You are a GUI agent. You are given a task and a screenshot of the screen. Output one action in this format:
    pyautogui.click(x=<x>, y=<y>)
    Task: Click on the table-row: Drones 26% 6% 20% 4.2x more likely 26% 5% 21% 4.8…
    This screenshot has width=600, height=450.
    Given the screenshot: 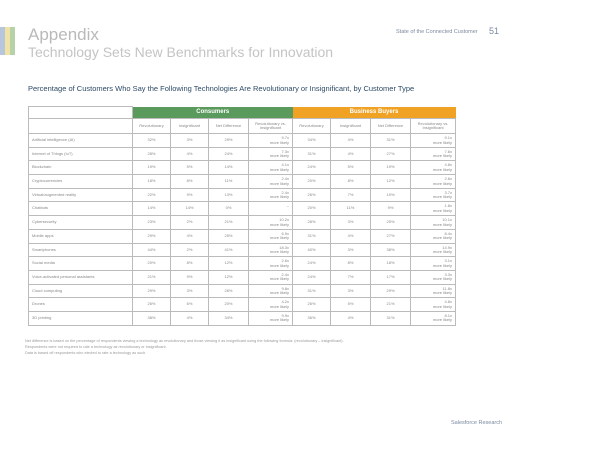 What is the action you would take?
    pyautogui.click(x=242, y=304)
    